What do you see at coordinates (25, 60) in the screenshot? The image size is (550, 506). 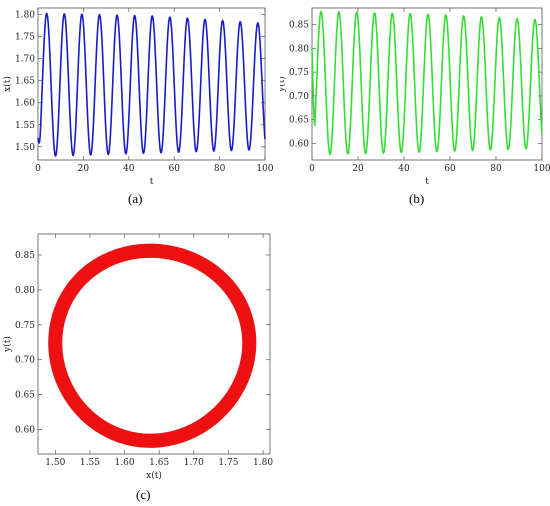 I see `y-tick-label: 1.70` at bounding box center [25, 60].